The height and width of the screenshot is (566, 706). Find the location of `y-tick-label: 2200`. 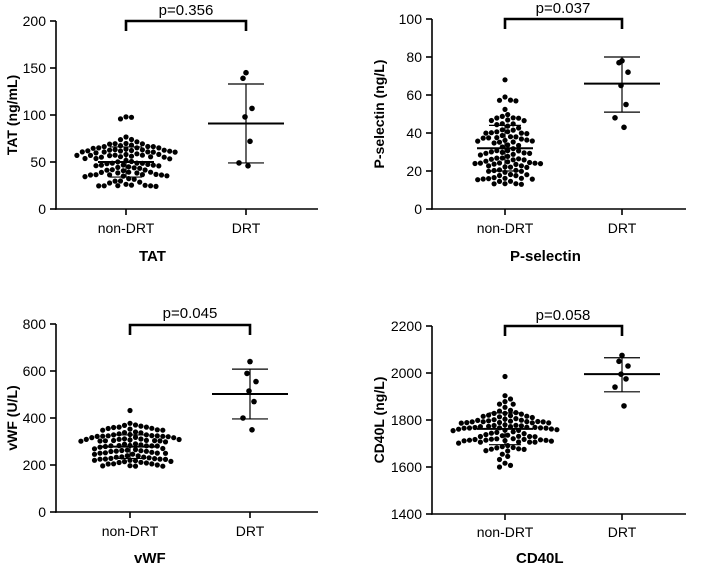

y-tick-label: 2200 is located at coordinates (406, 326).